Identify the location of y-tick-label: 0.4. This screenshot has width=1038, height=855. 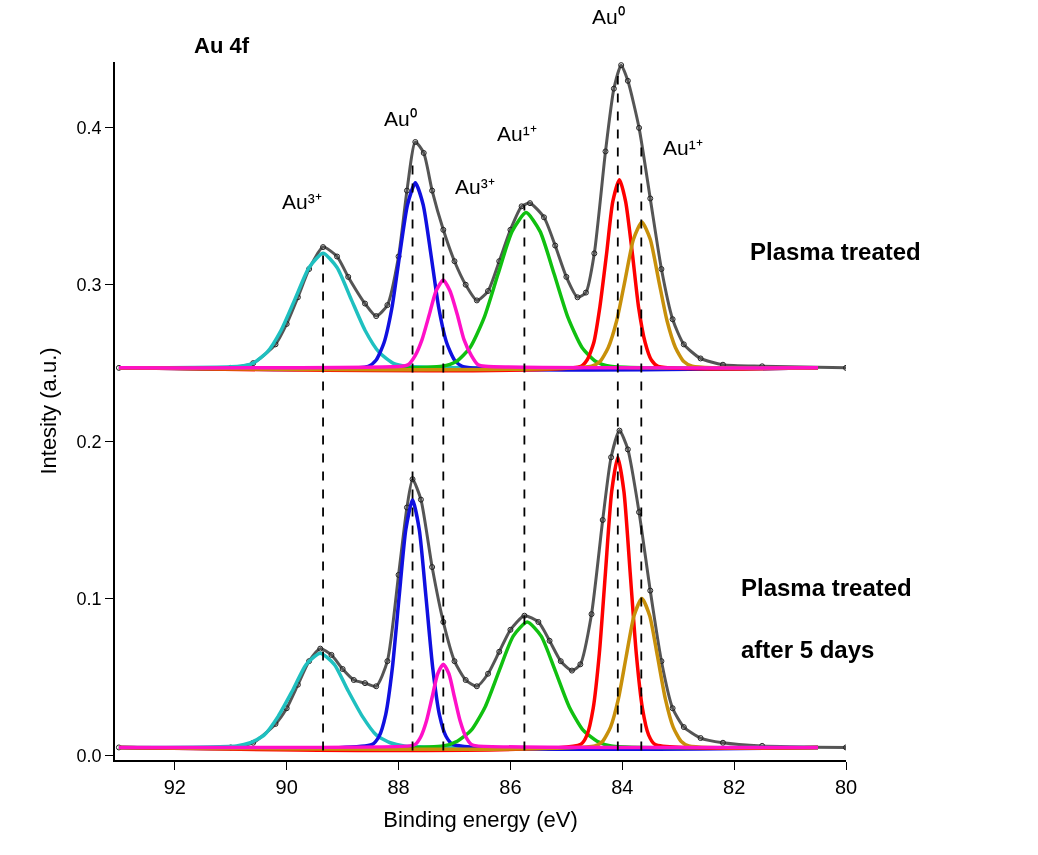
(89, 128).